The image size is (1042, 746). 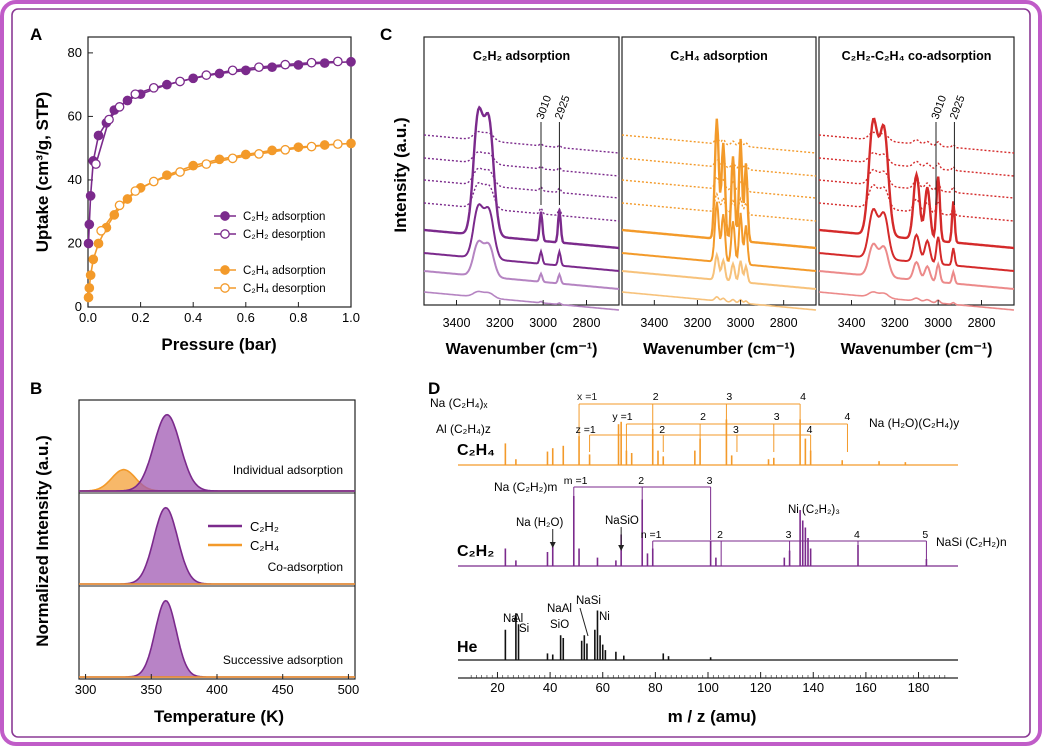 I want to click on x-tick-label: 350, so click(x=151, y=689).